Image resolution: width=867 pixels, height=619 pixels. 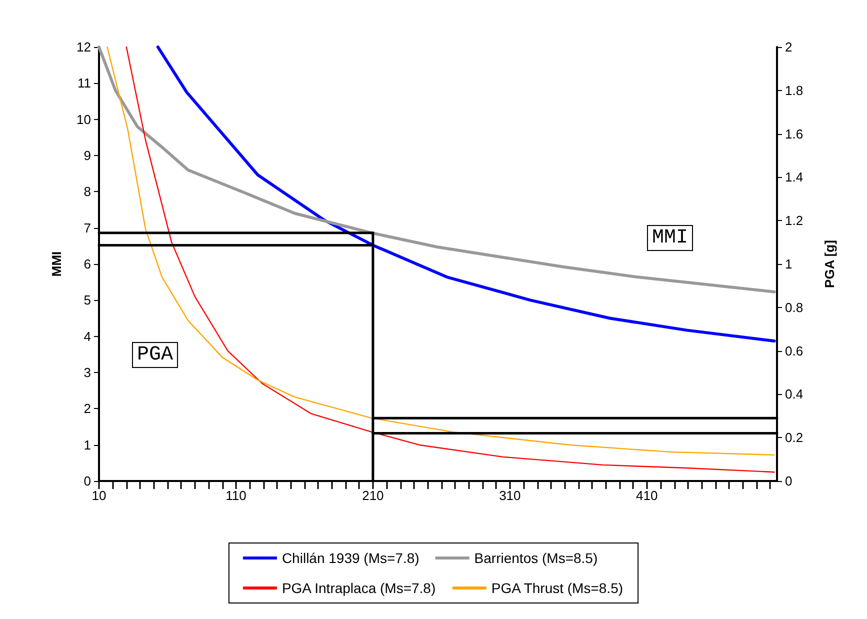 I want to click on y-tick-label: 1, so click(x=87, y=444).